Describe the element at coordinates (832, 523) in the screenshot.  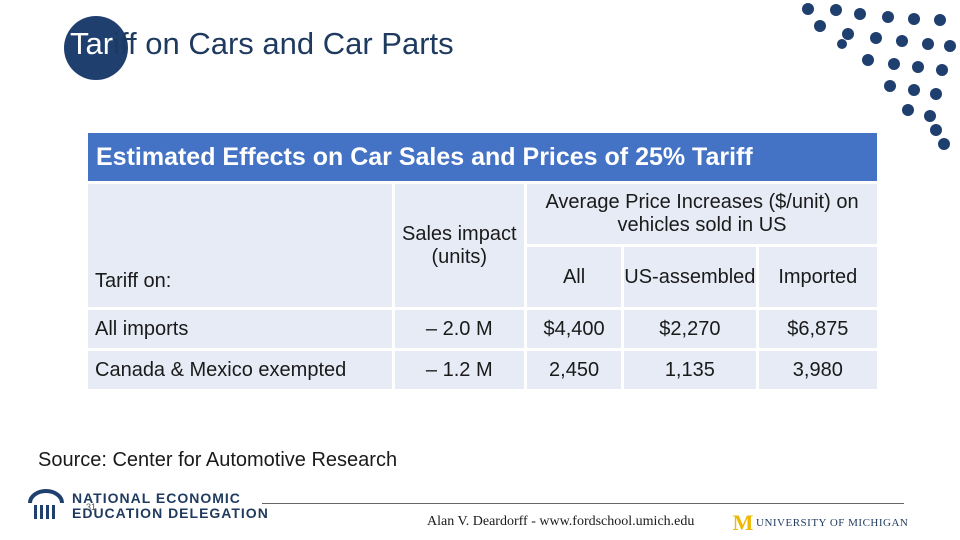
I see `university-name: UNIVERSITY OF MICHIGAN` at that location.